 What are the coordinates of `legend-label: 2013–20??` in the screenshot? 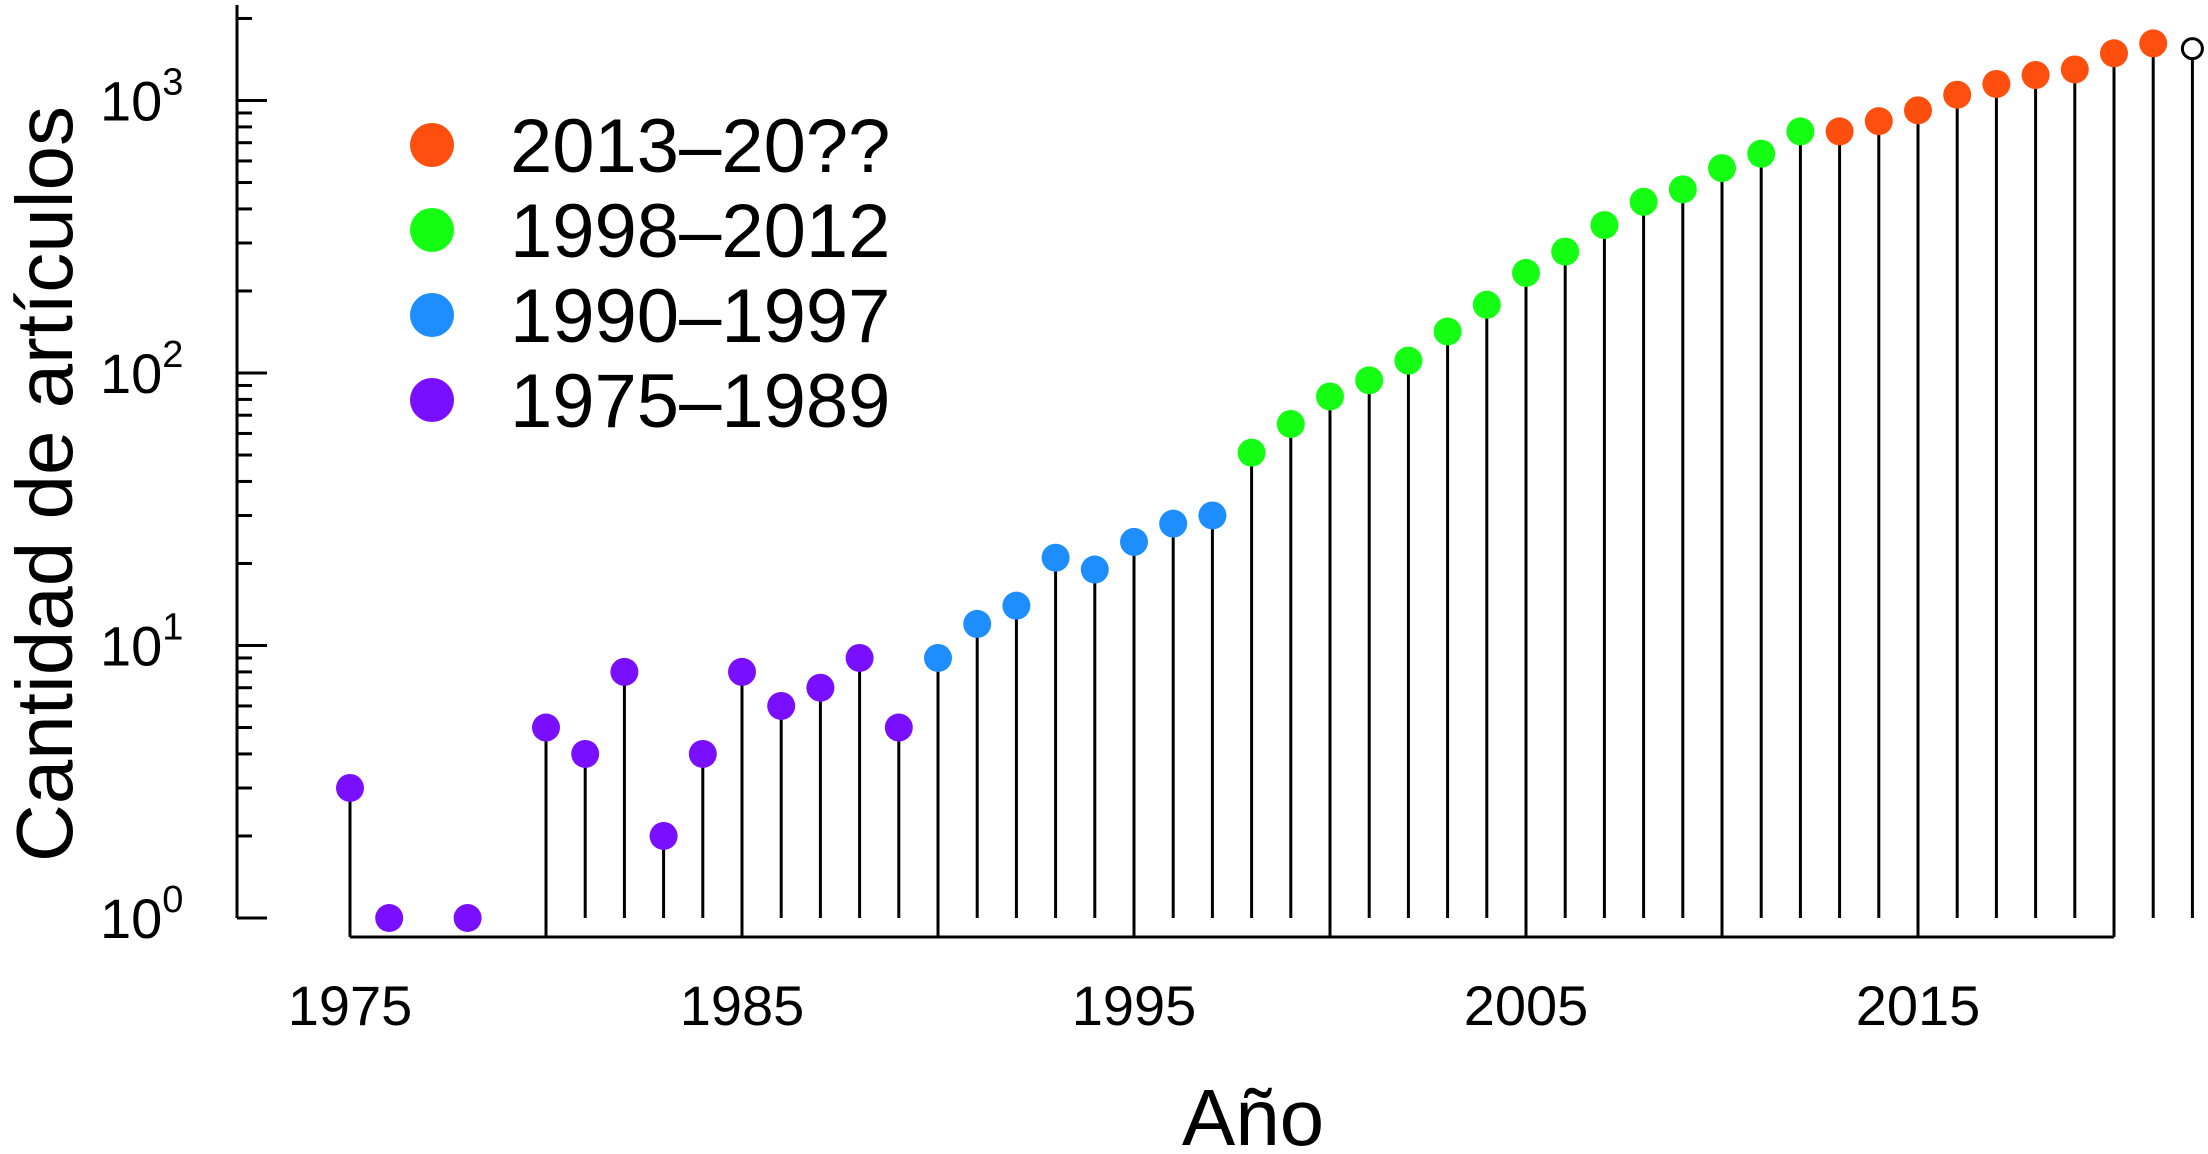 It's located at (700, 146).